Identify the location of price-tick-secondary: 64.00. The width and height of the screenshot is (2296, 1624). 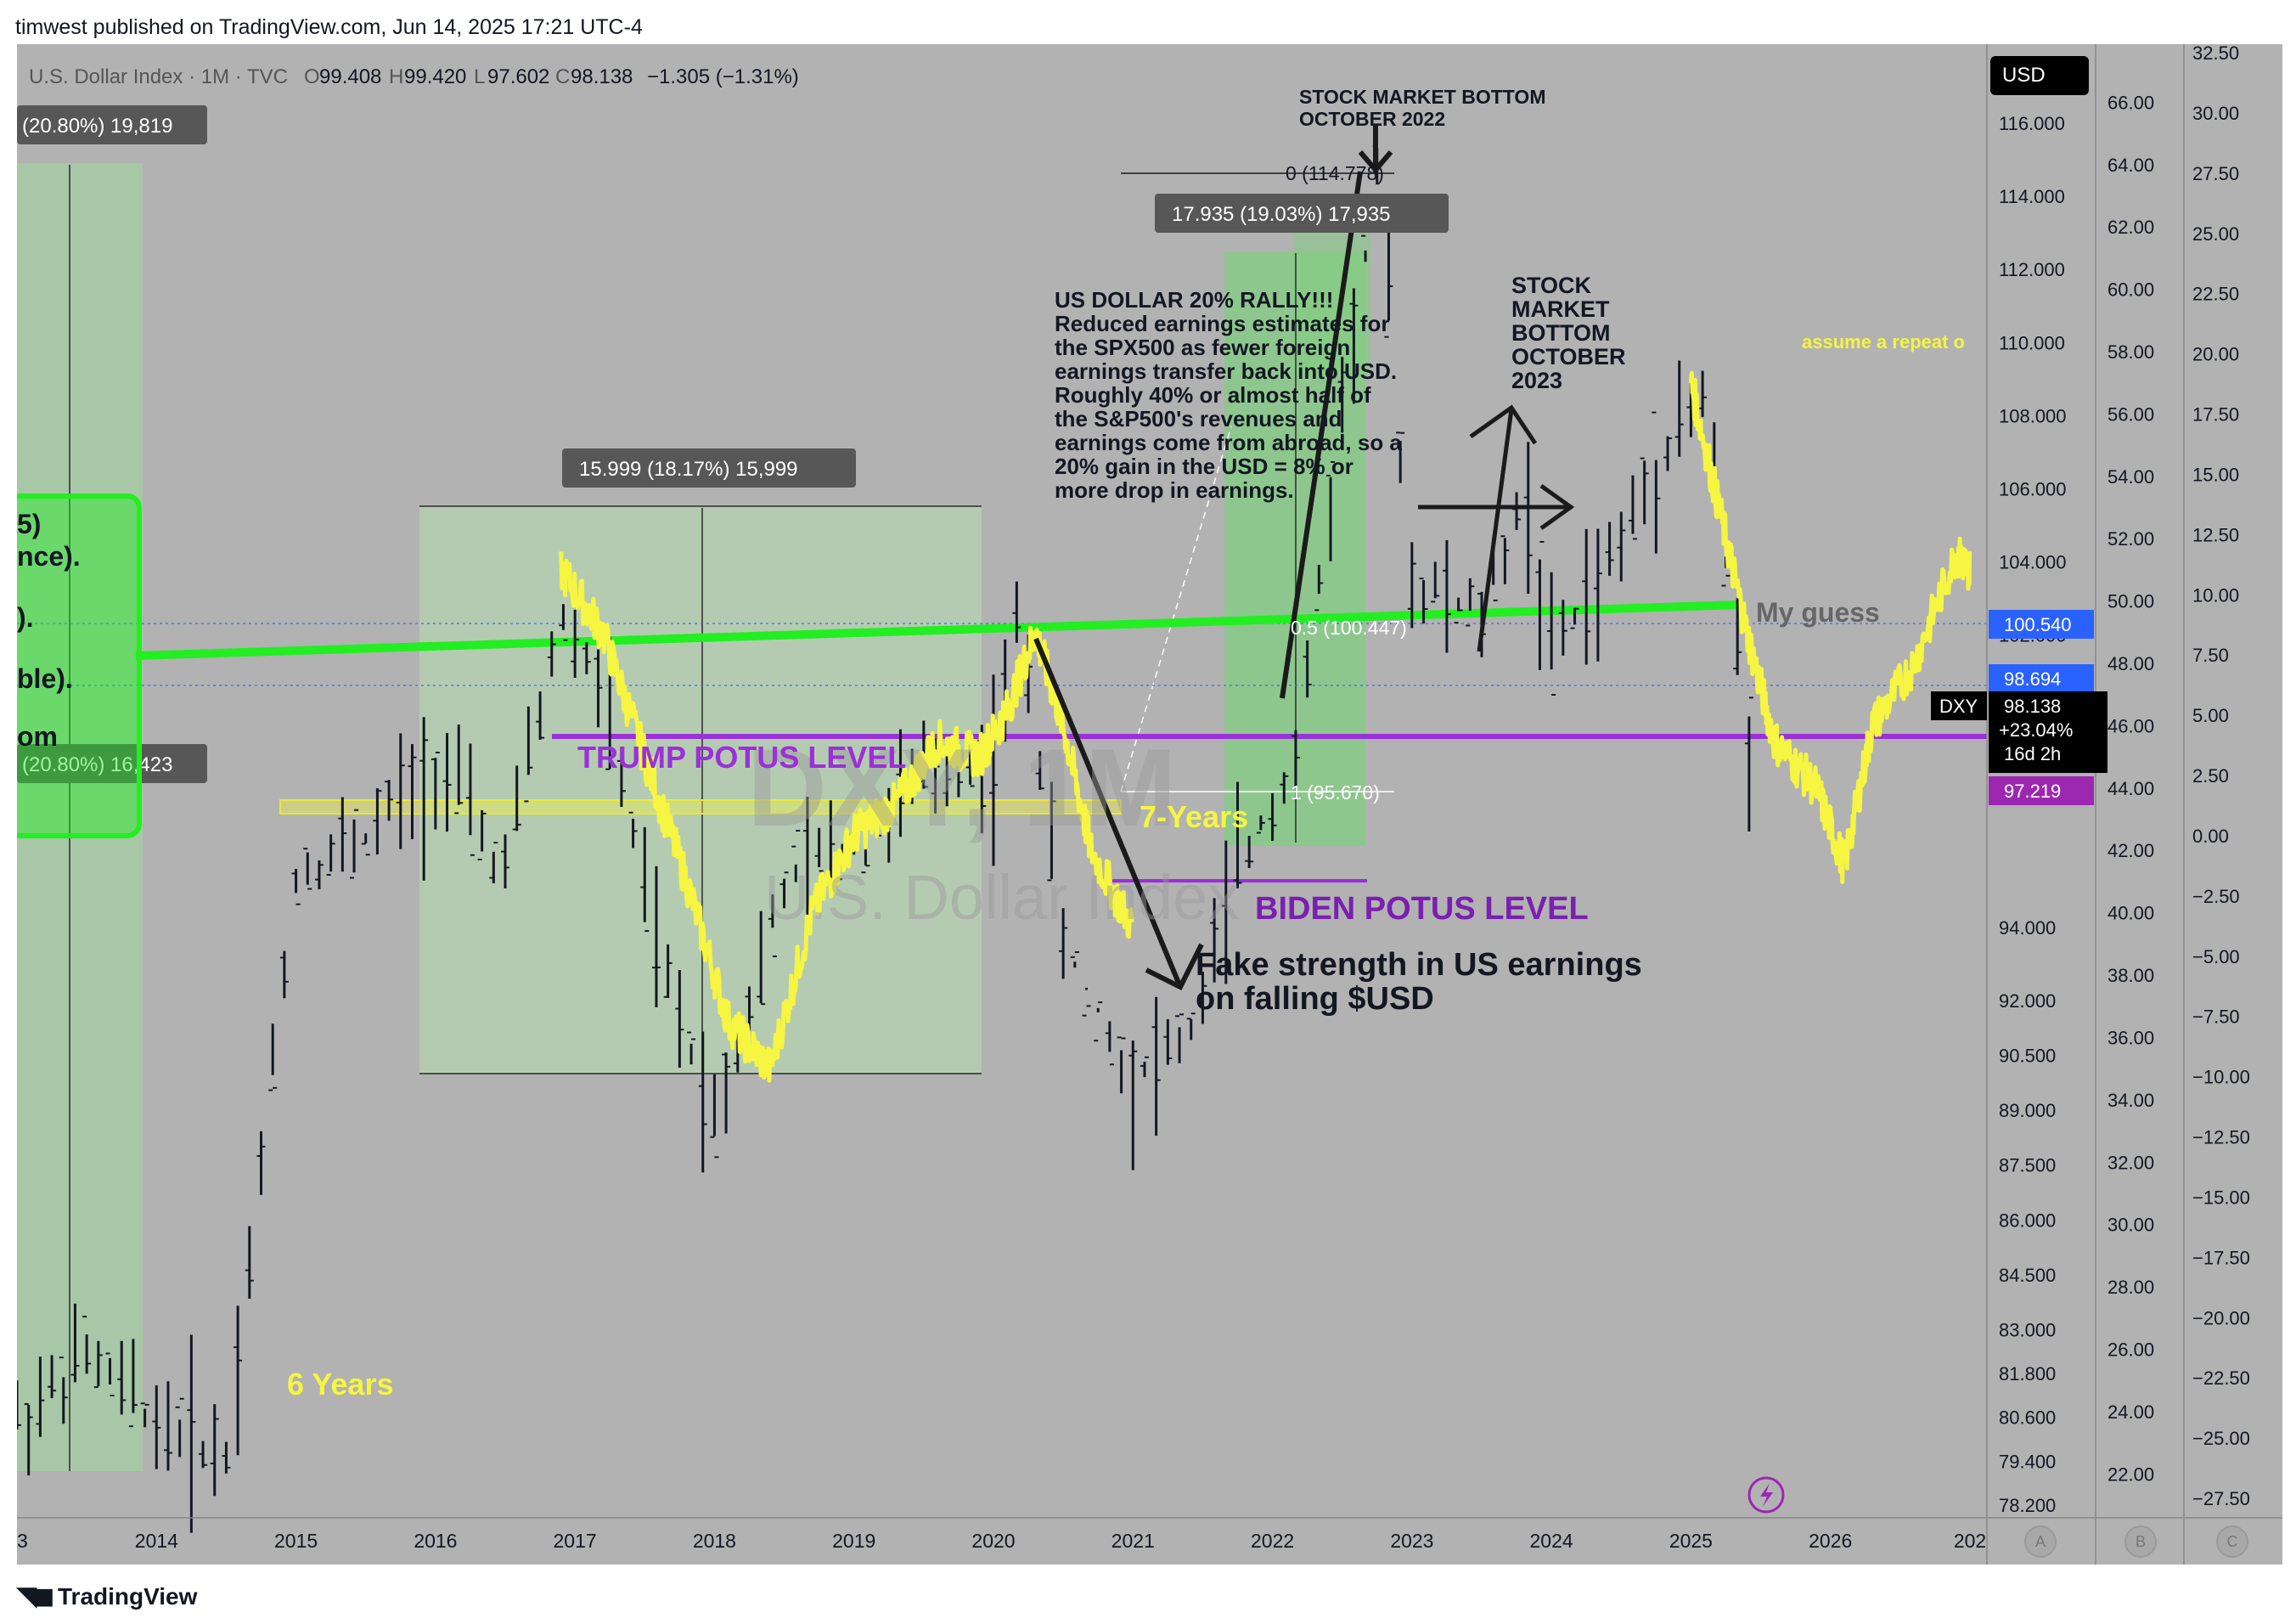
(2130, 166).